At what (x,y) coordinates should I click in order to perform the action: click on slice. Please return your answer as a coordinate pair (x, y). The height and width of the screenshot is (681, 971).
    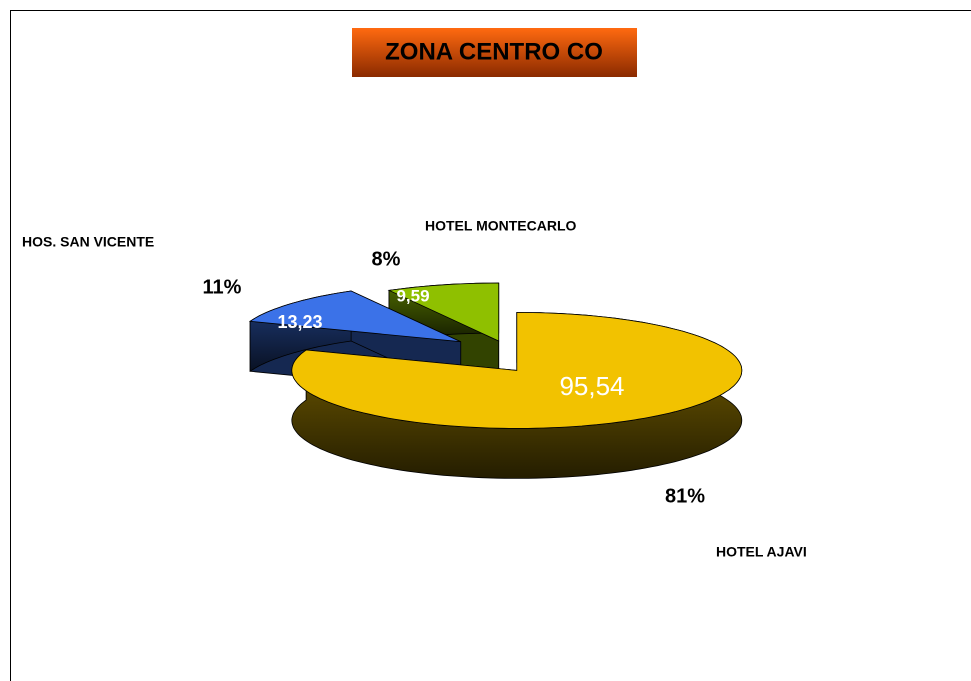
    Looking at the image, I should click on (517, 395).